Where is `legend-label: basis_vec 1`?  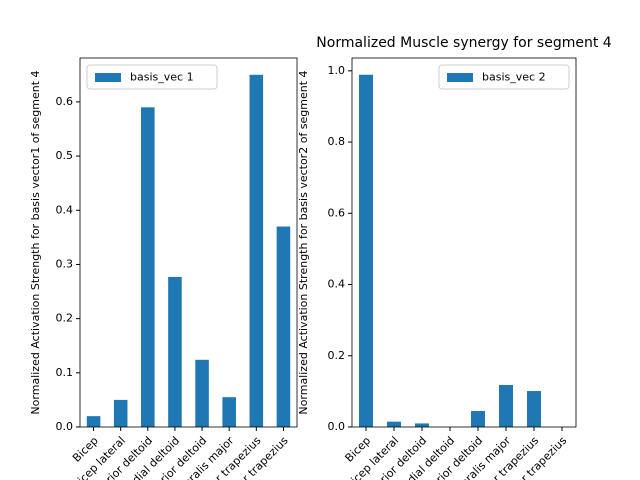
legend-label: basis_vec 1 is located at coordinates (162, 77).